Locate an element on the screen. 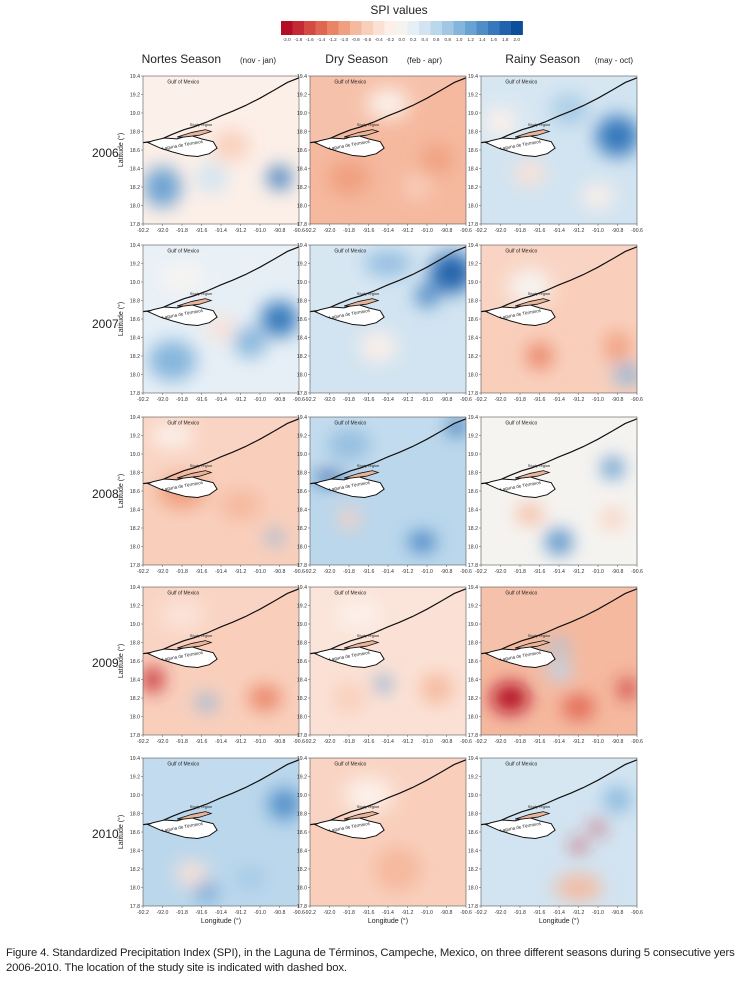  legend-tick-label: 2.0 is located at coordinates (517, 39).